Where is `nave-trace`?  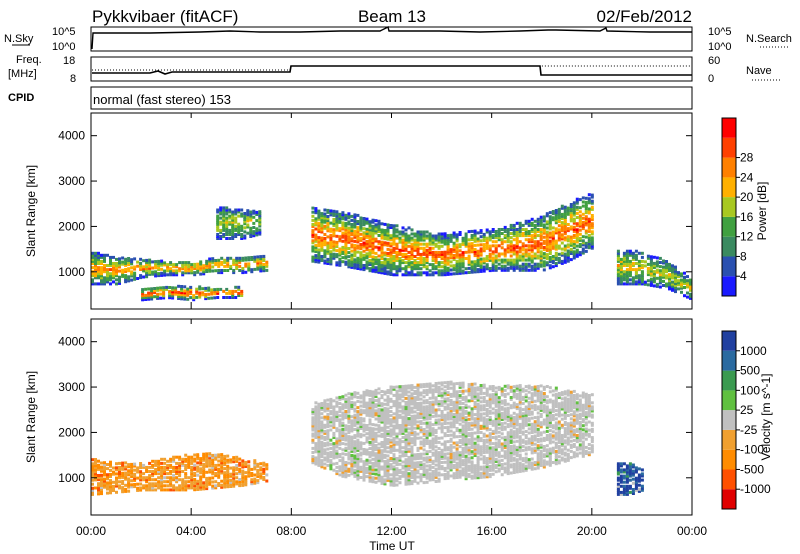
nave-trace is located at coordinates (392, 68).